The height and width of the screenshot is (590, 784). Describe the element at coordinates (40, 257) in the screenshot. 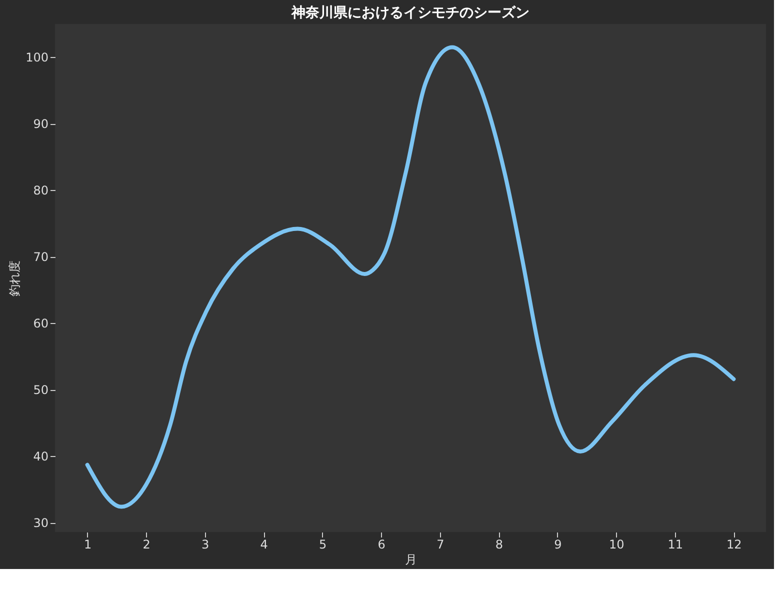

I see `y-tick-label: 70` at that location.